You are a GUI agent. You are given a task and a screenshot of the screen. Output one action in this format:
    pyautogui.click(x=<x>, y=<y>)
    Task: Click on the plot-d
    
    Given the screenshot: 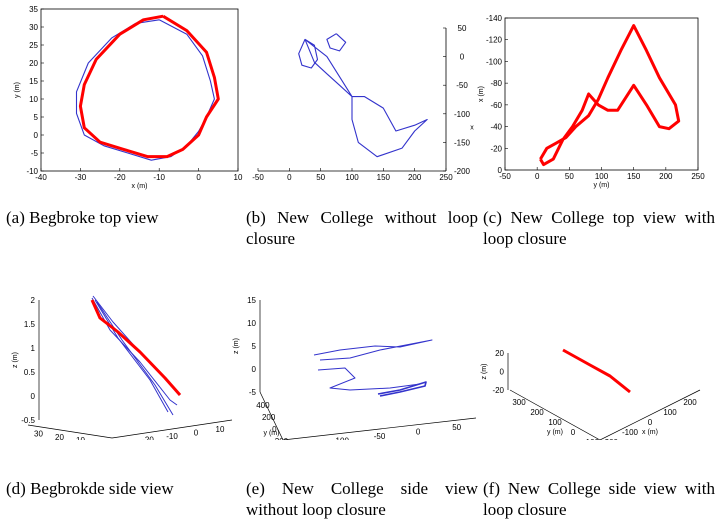 What is the action you would take?
    pyautogui.click(x=130, y=369)
    